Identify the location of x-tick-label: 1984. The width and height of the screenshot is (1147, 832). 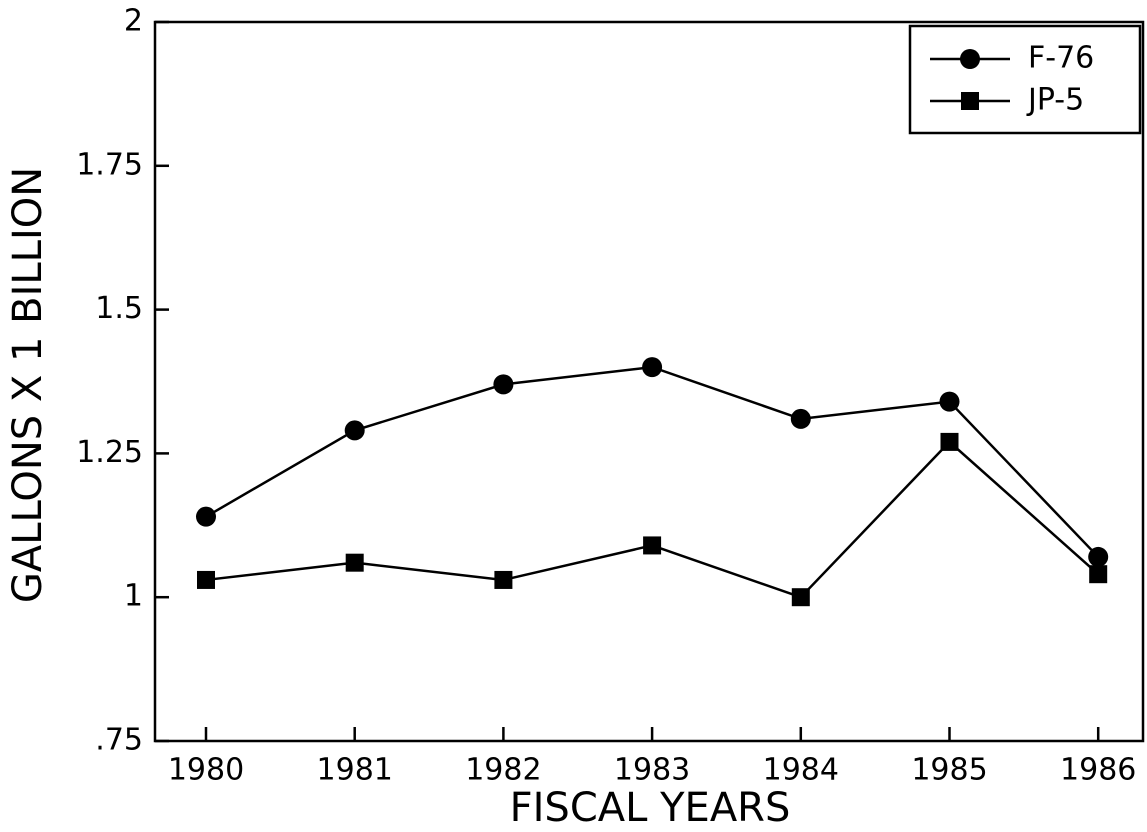
(801, 770).